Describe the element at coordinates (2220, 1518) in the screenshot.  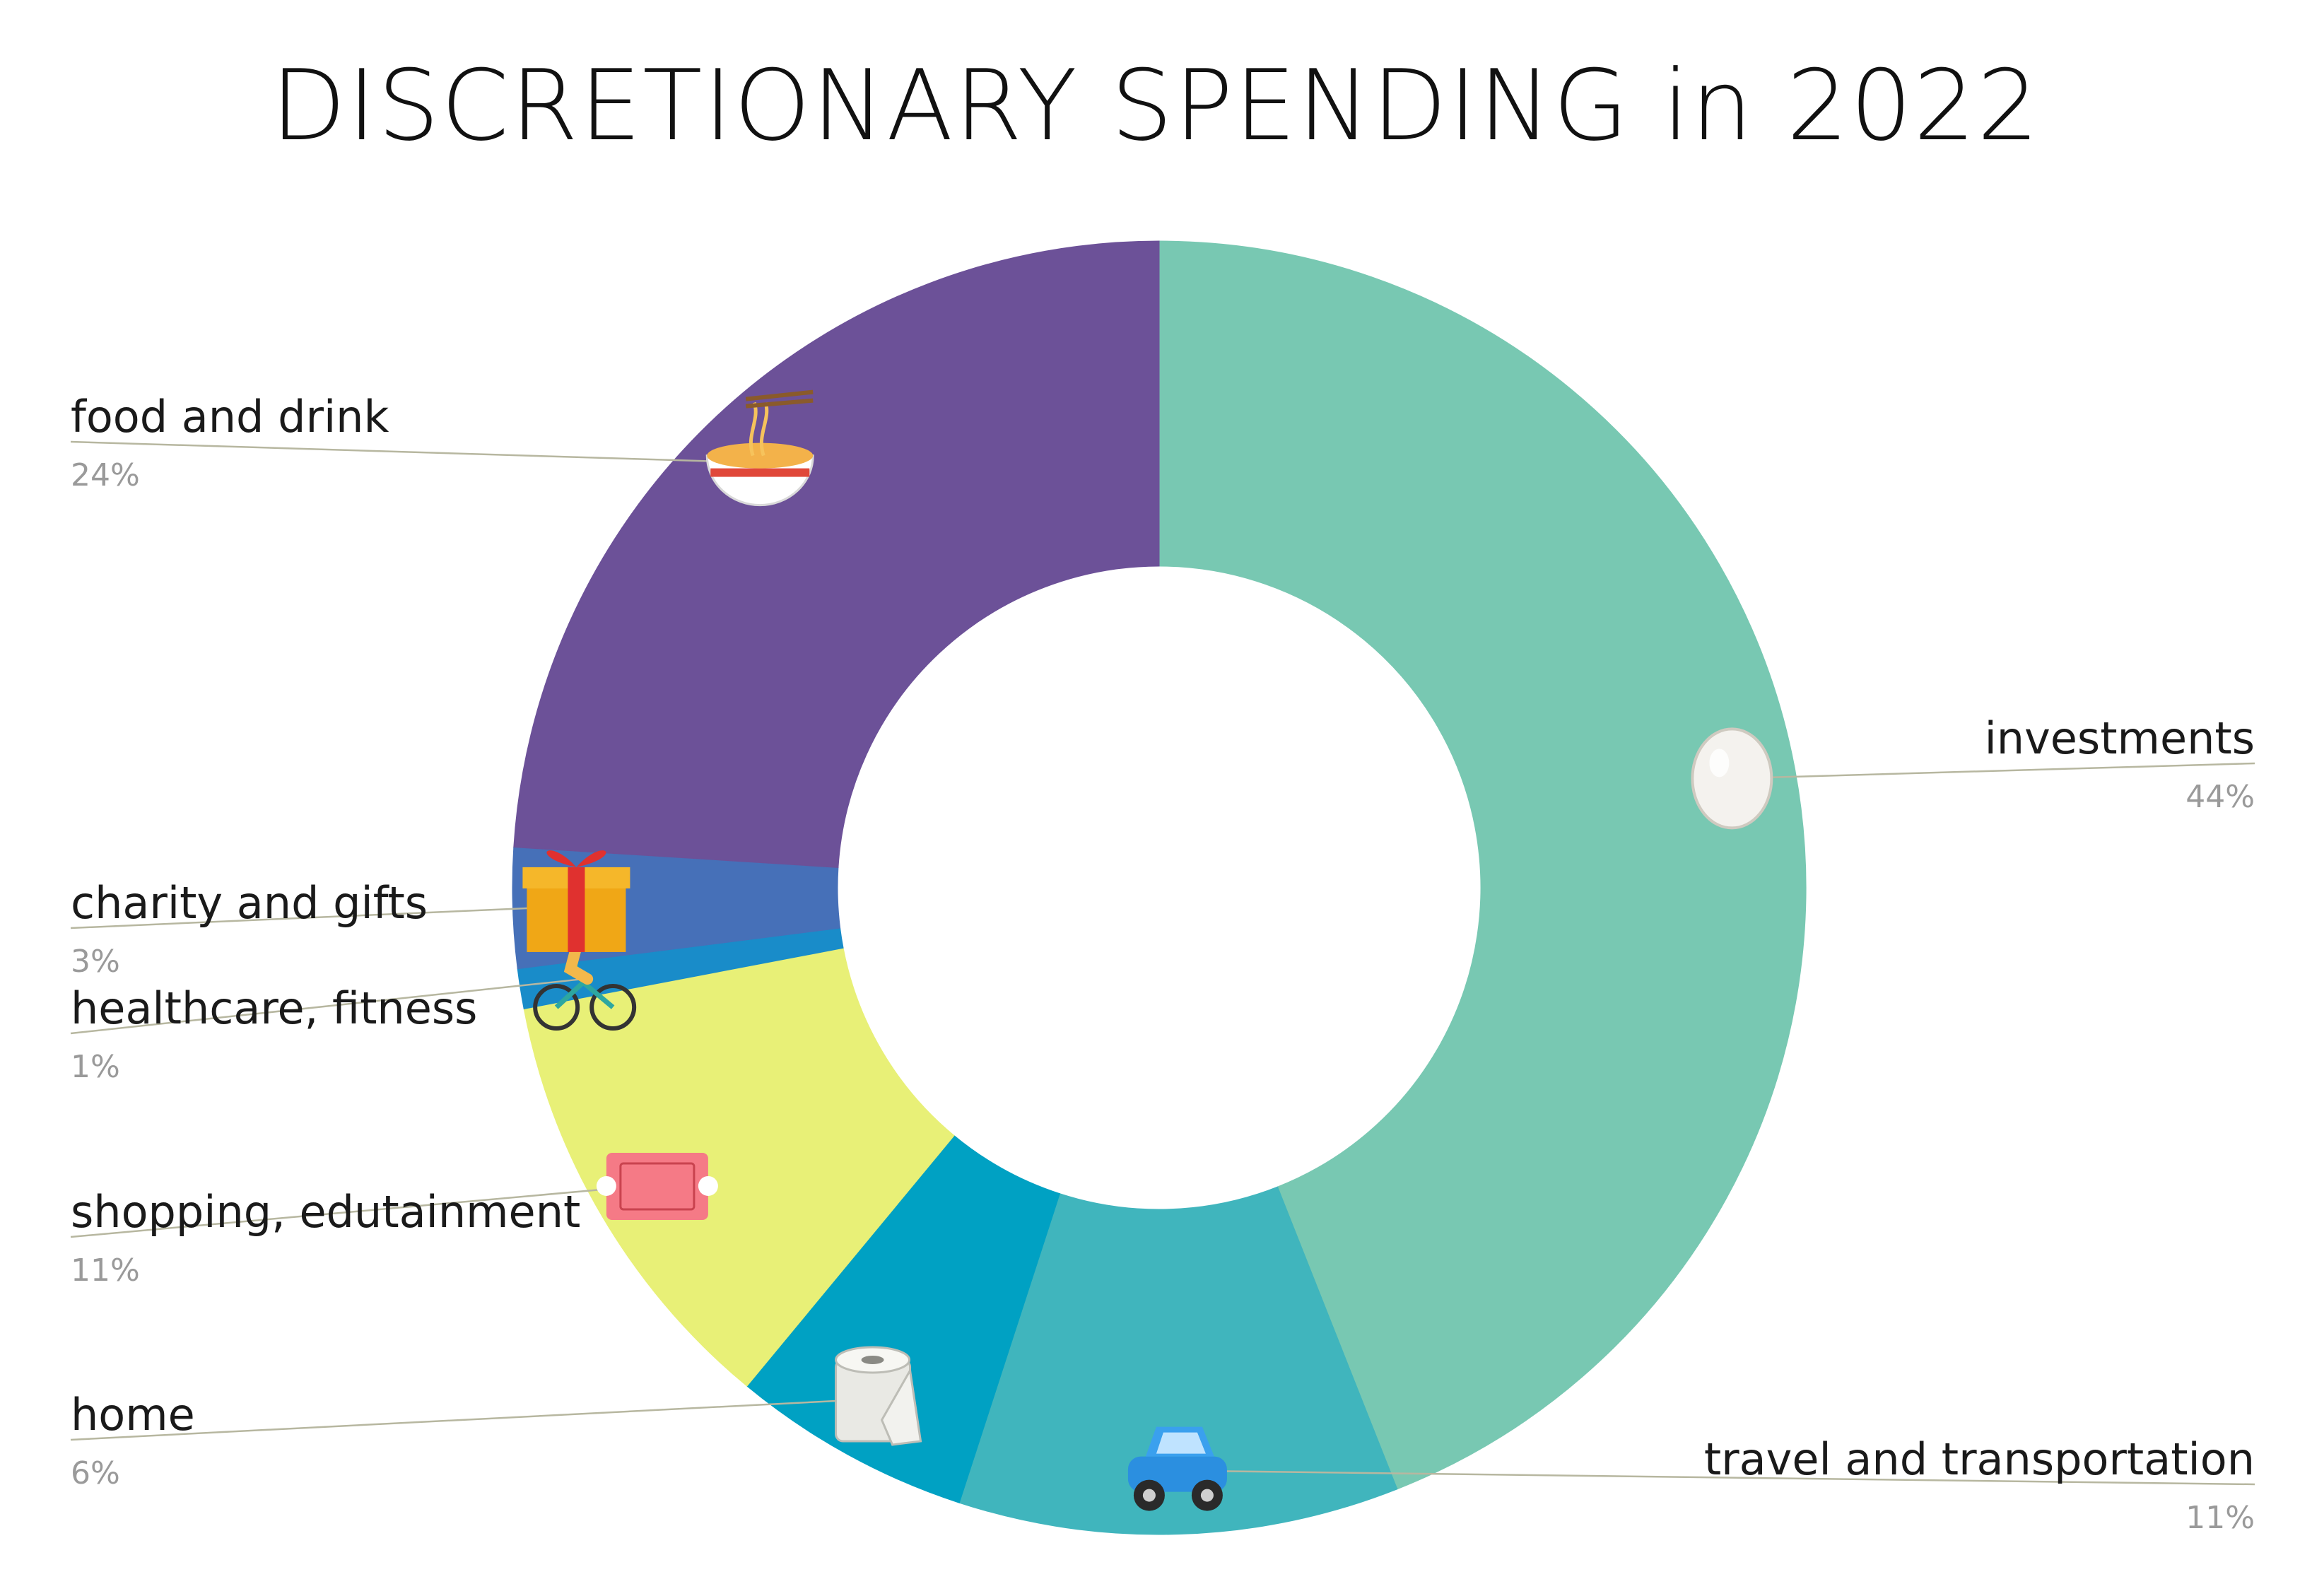
I see `slice-value-travel-and-transportation: 11%` at that location.